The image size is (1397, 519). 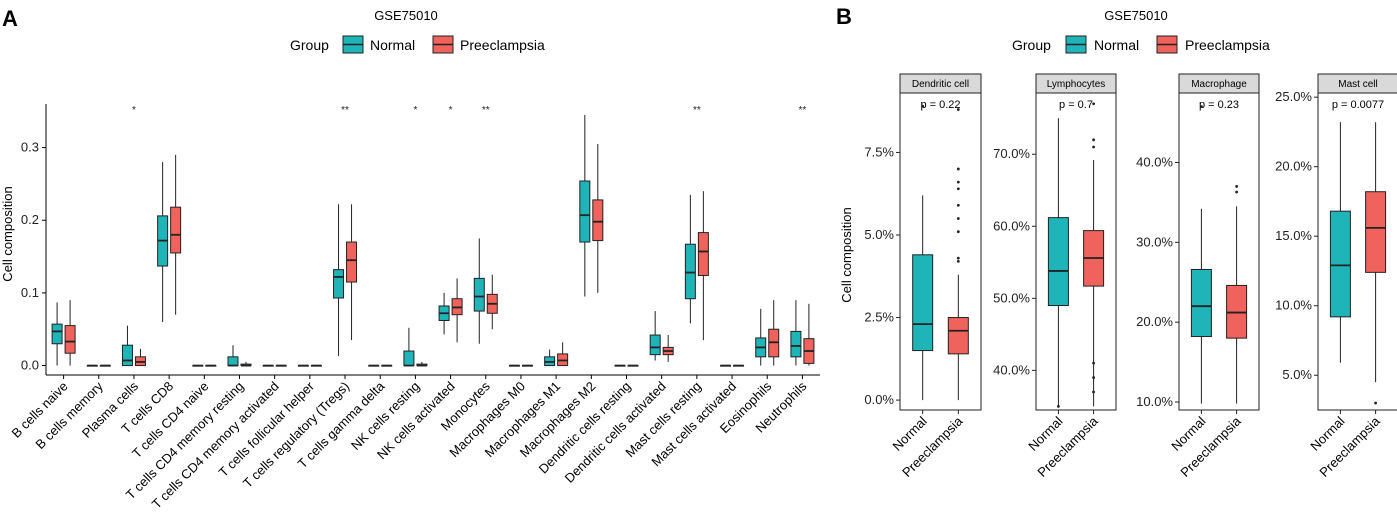 What do you see at coordinates (1358, 105) in the screenshot?
I see `panel-b-p-value: p = 0.0077` at bounding box center [1358, 105].